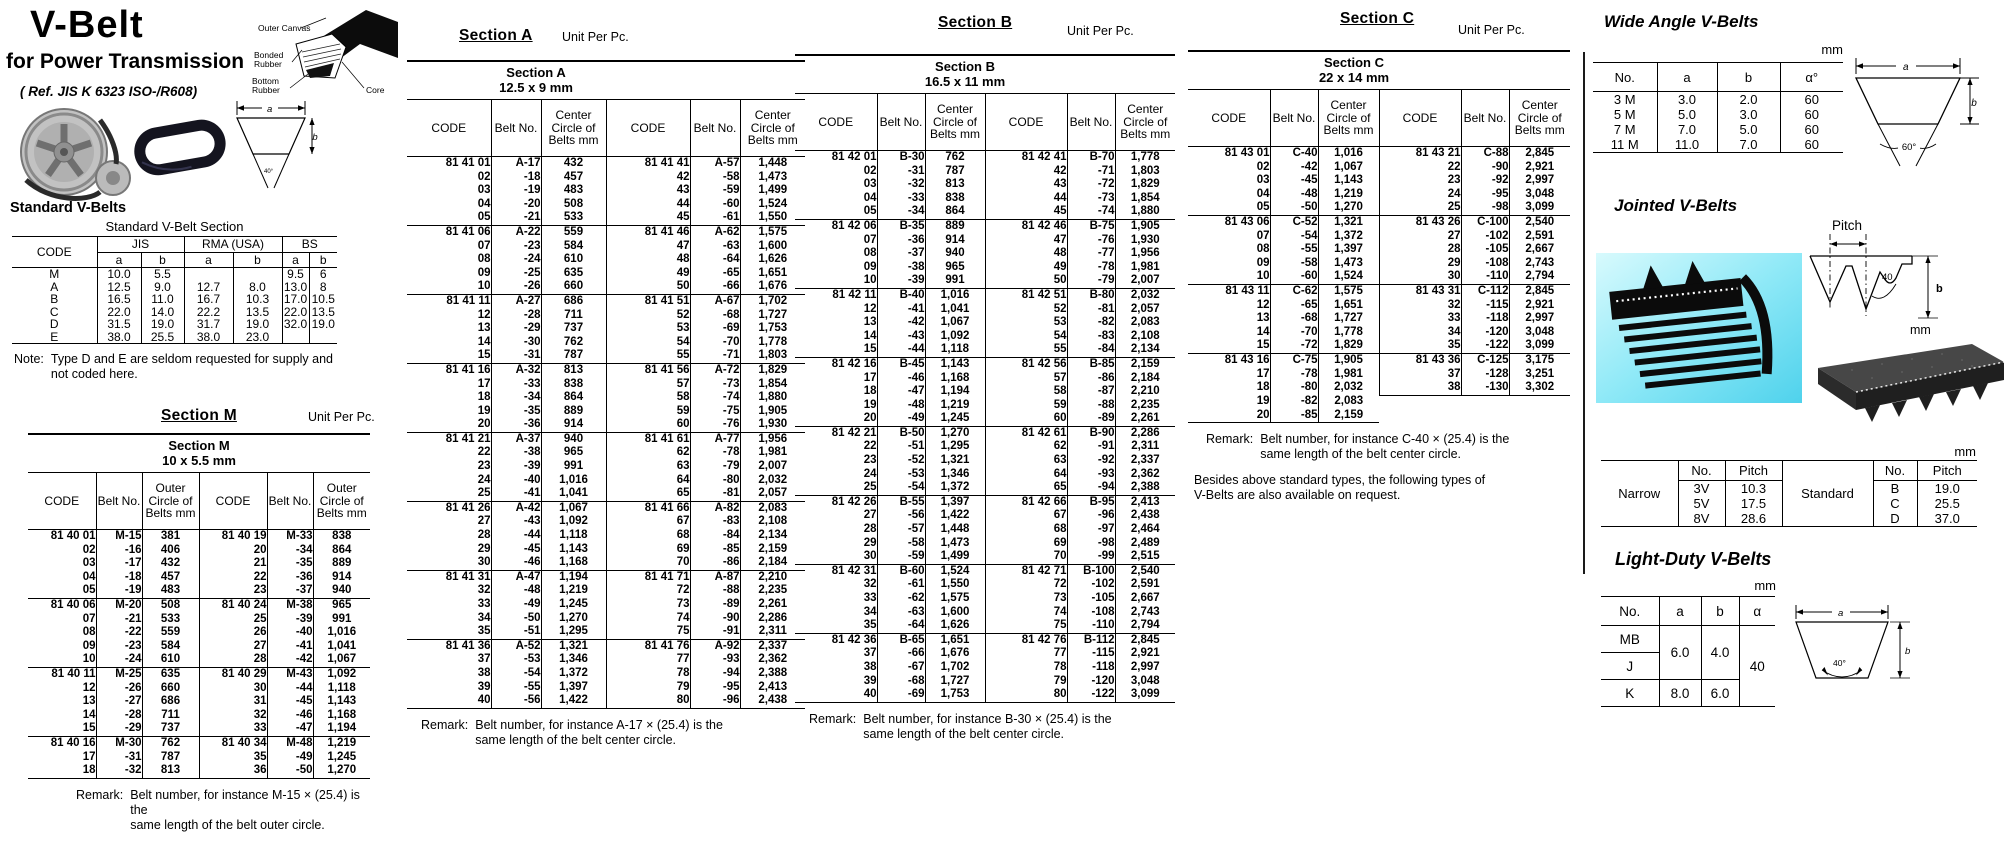 The image size is (2004, 858). What do you see at coordinates (900, 488) in the screenshot?
I see `cell: -54` at bounding box center [900, 488].